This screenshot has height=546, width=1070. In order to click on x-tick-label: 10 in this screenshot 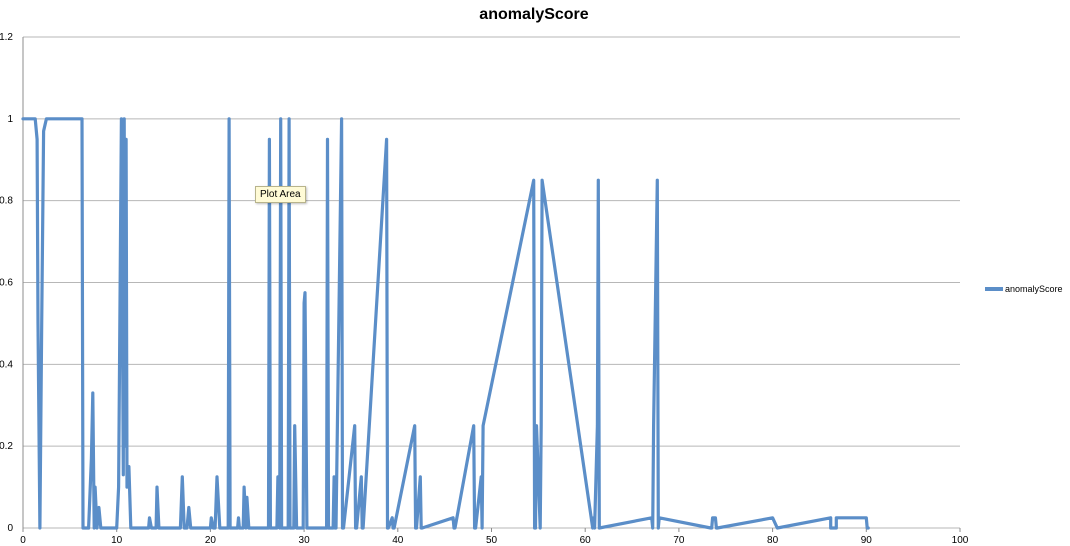, I will do `click(117, 540)`.